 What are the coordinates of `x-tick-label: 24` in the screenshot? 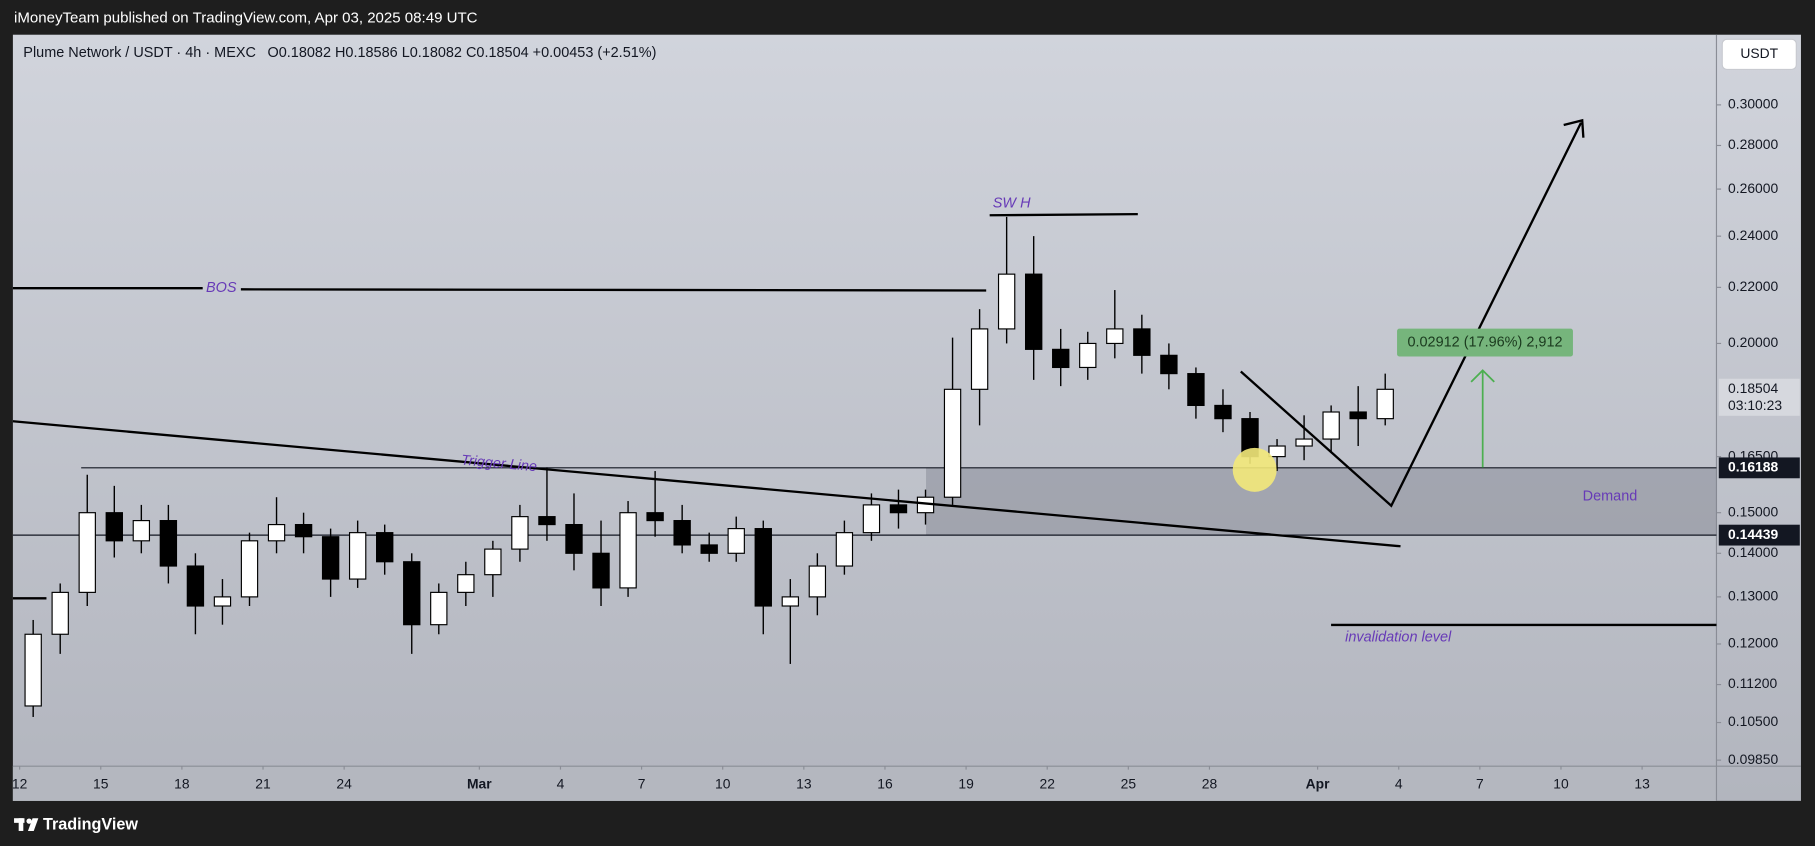 It's located at (344, 783).